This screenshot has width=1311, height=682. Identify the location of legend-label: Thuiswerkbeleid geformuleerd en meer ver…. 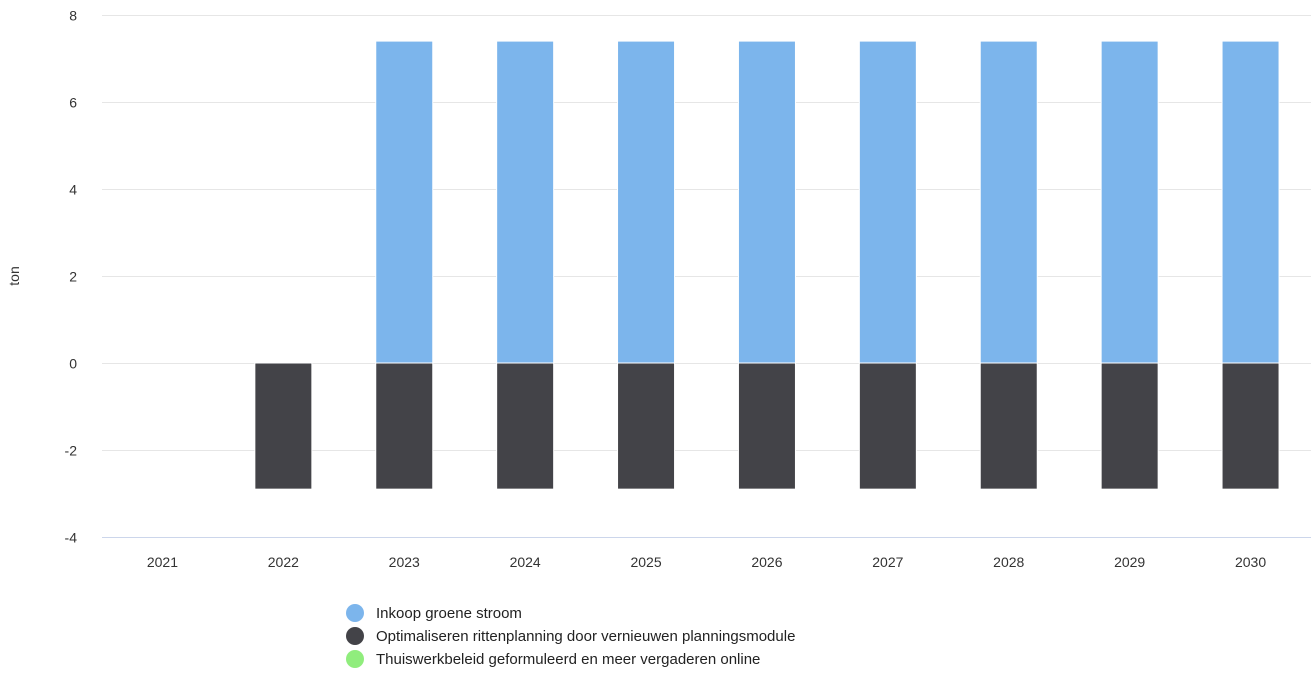
(568, 659).